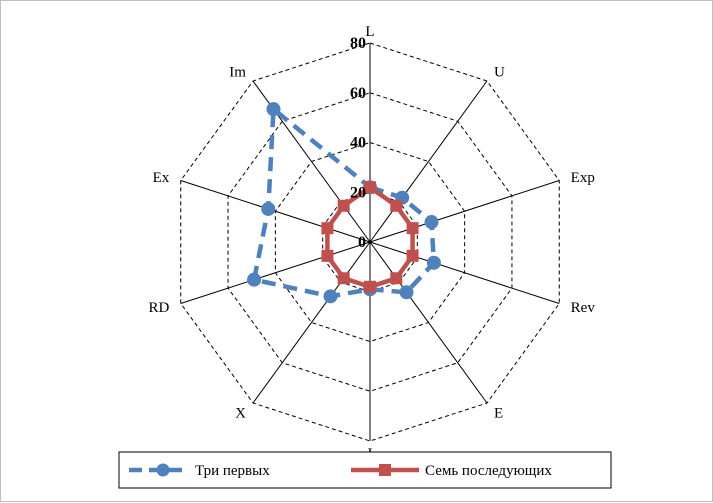 The height and width of the screenshot is (503, 713). Describe the element at coordinates (412, 255) in the screenshot. I see `series-1-point-Rev` at that location.